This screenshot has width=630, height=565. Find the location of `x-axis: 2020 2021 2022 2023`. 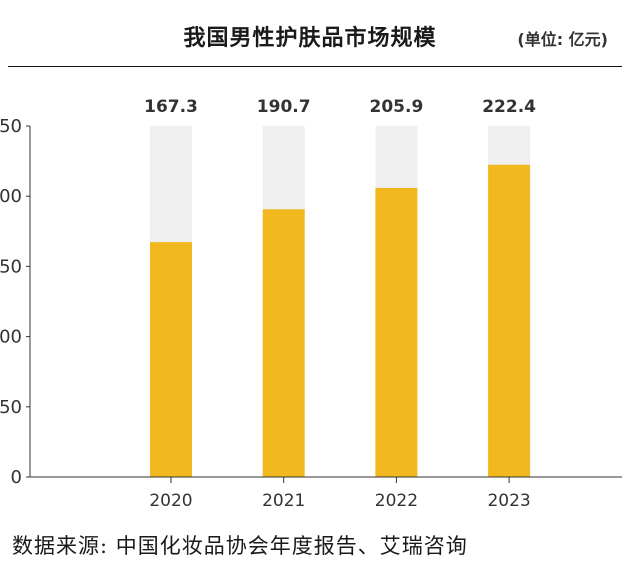

x-axis: 2020 2021 2022 2023 is located at coordinates (326, 493).